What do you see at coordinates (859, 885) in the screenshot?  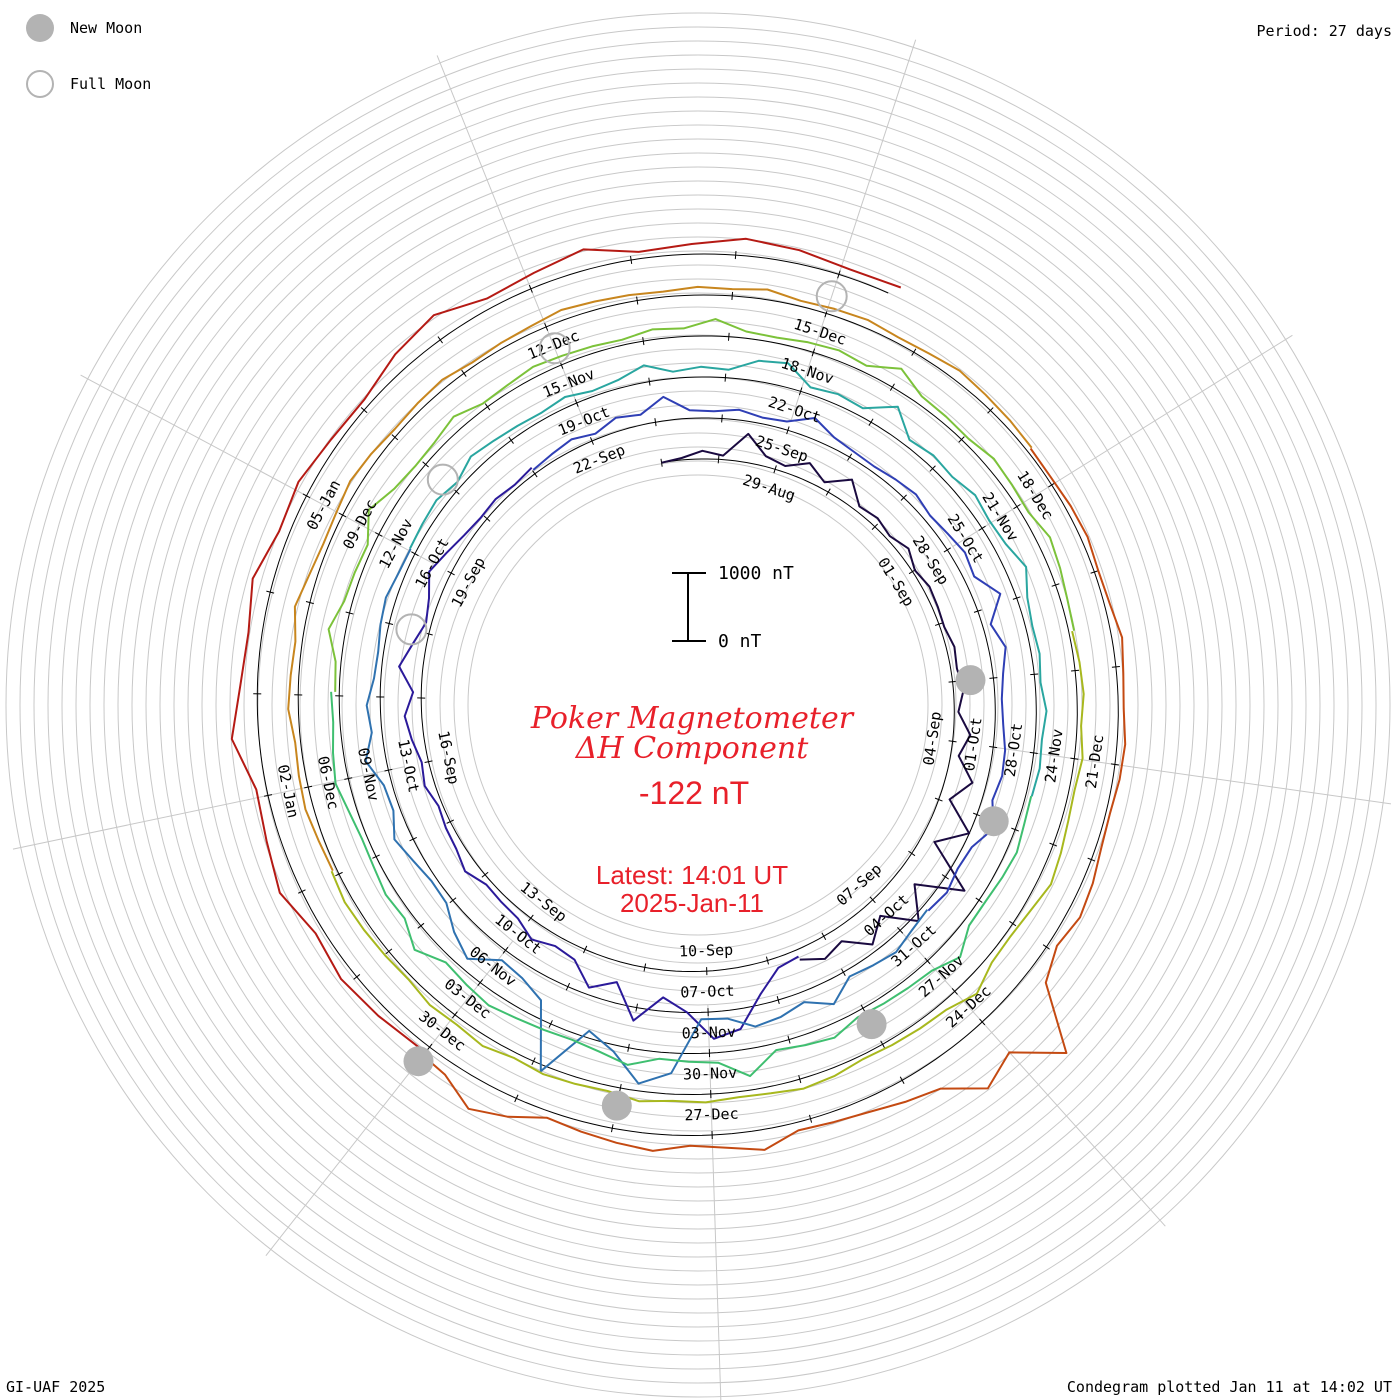 I see `date-label: 07-Sep` at bounding box center [859, 885].